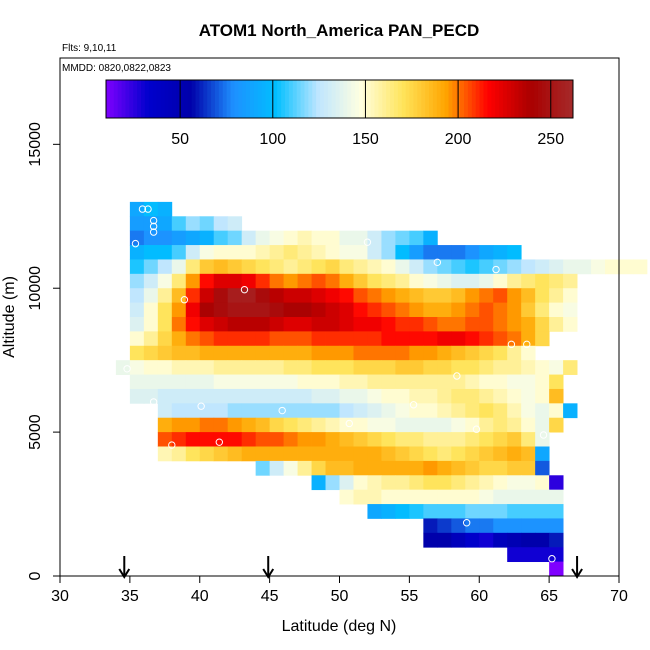 This screenshot has width=650, height=650. Describe the element at coordinates (116, 68) in the screenshot. I see `dates-note: MMDD: 0820,0822,0823` at that location.